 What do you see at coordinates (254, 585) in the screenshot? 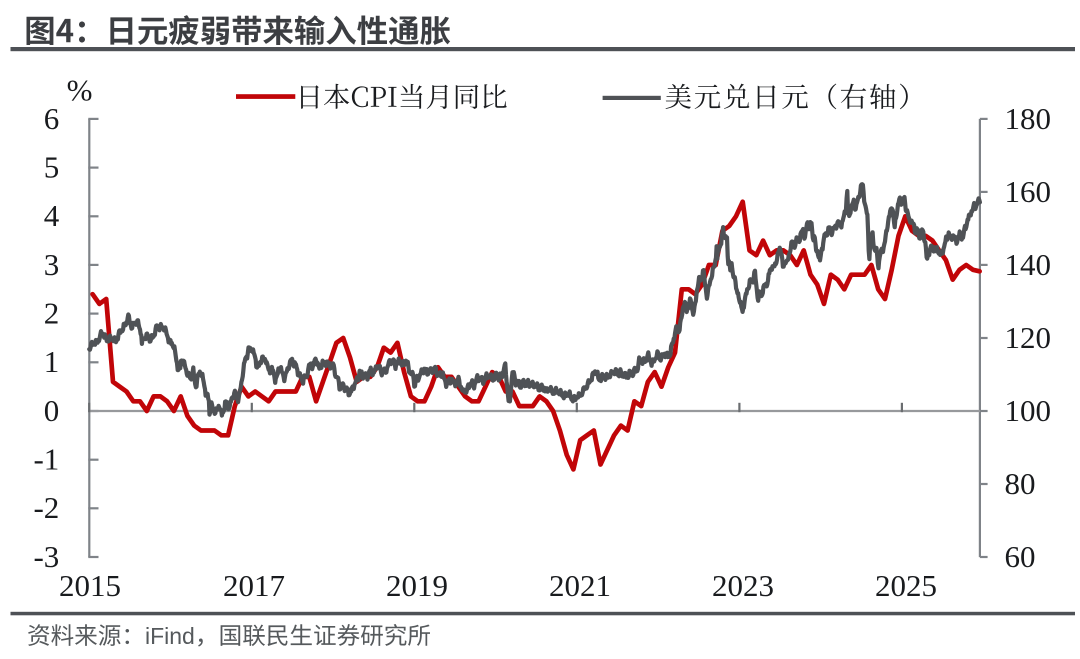
I see `svg-text: 2017` at bounding box center [254, 585].